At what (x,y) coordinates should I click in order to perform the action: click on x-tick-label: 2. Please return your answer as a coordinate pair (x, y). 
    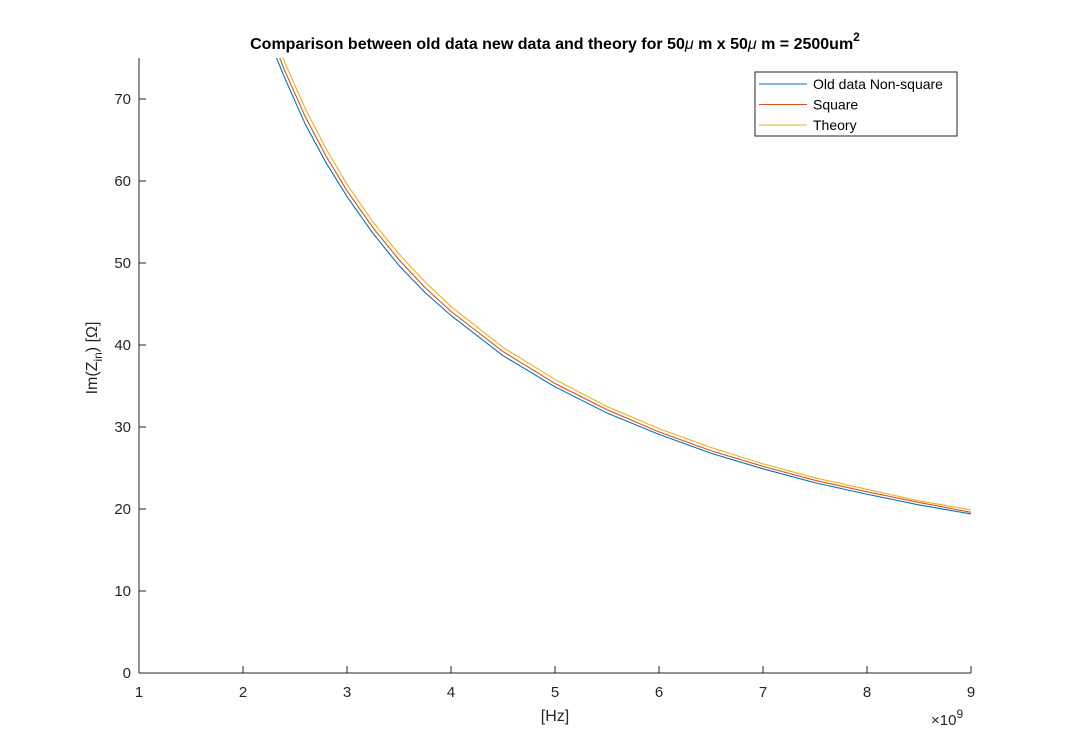
    Looking at the image, I should click on (243, 692).